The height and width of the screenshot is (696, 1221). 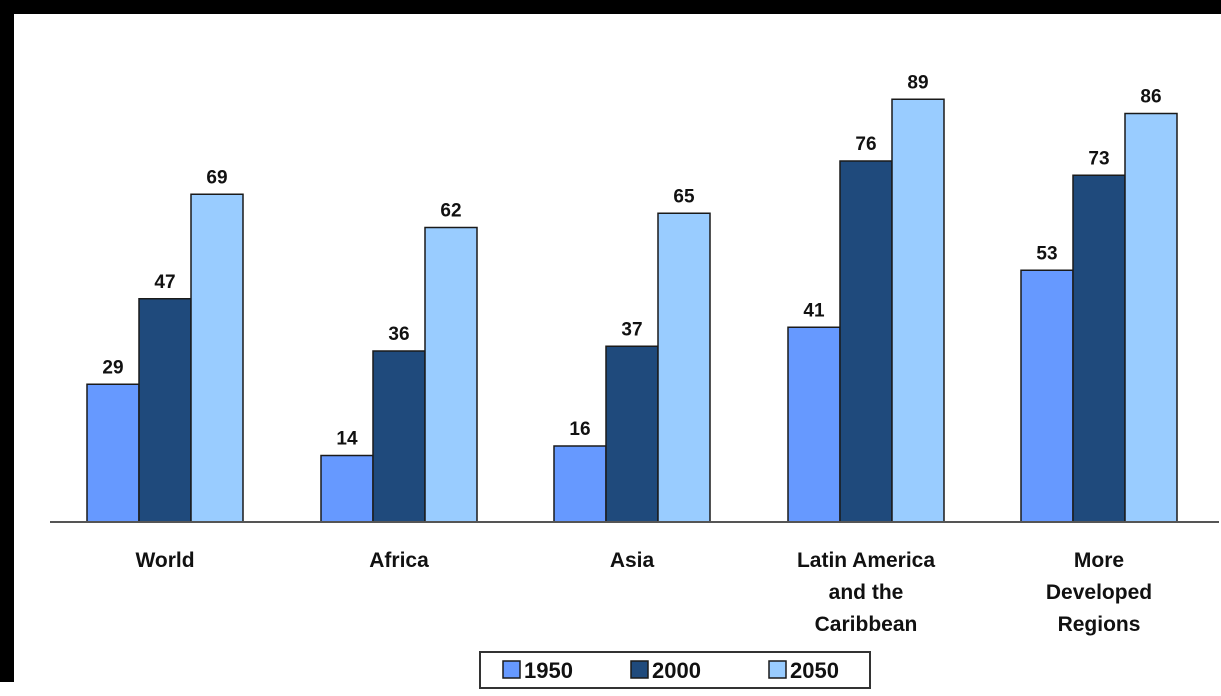 What do you see at coordinates (548, 670) in the screenshot?
I see `legend-label-1950: 1950` at bounding box center [548, 670].